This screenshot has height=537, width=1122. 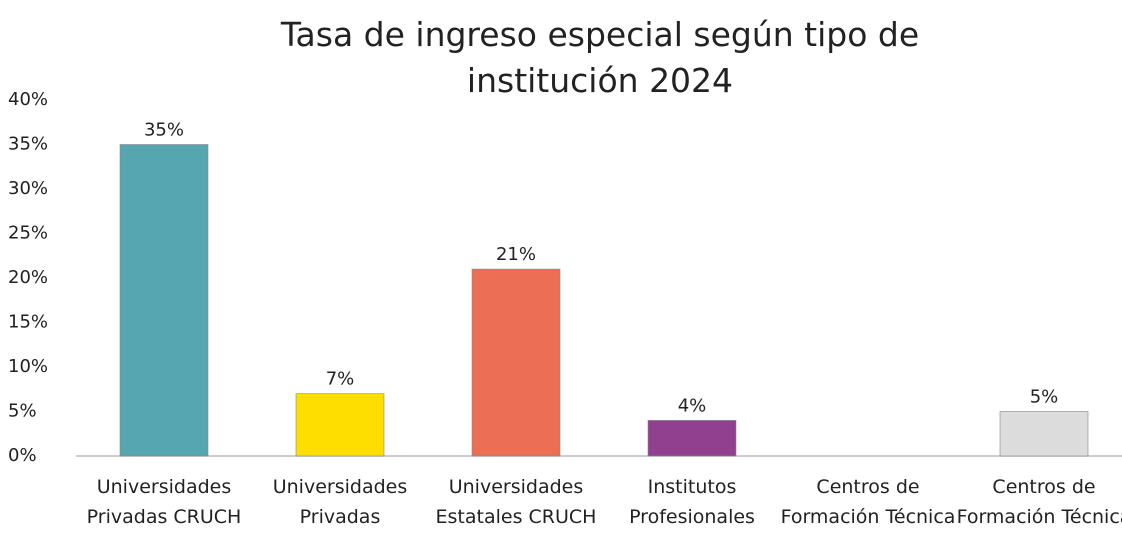 What do you see at coordinates (28, 322) in the screenshot?
I see `y-tick-label: 15%` at bounding box center [28, 322].